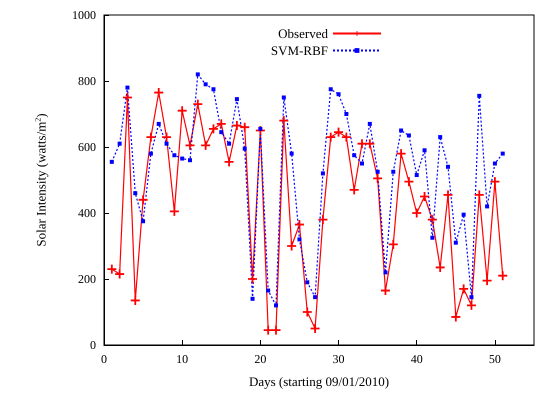 This screenshot has height=405, width=537. Describe the element at coordinates (260, 359) in the screenshot. I see `x-tick-label: 20` at that location.